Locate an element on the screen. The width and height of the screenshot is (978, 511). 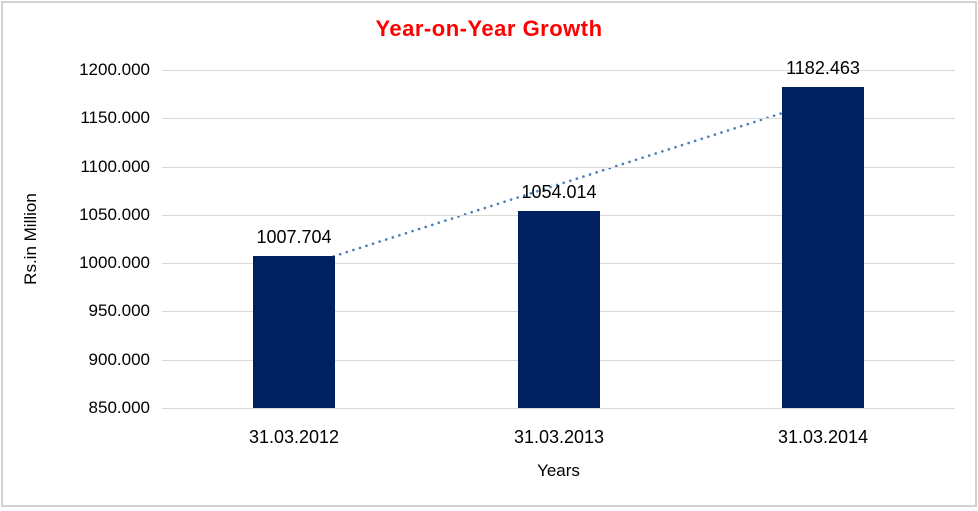
y-tick-label: 900.000 is located at coordinates (119, 359).